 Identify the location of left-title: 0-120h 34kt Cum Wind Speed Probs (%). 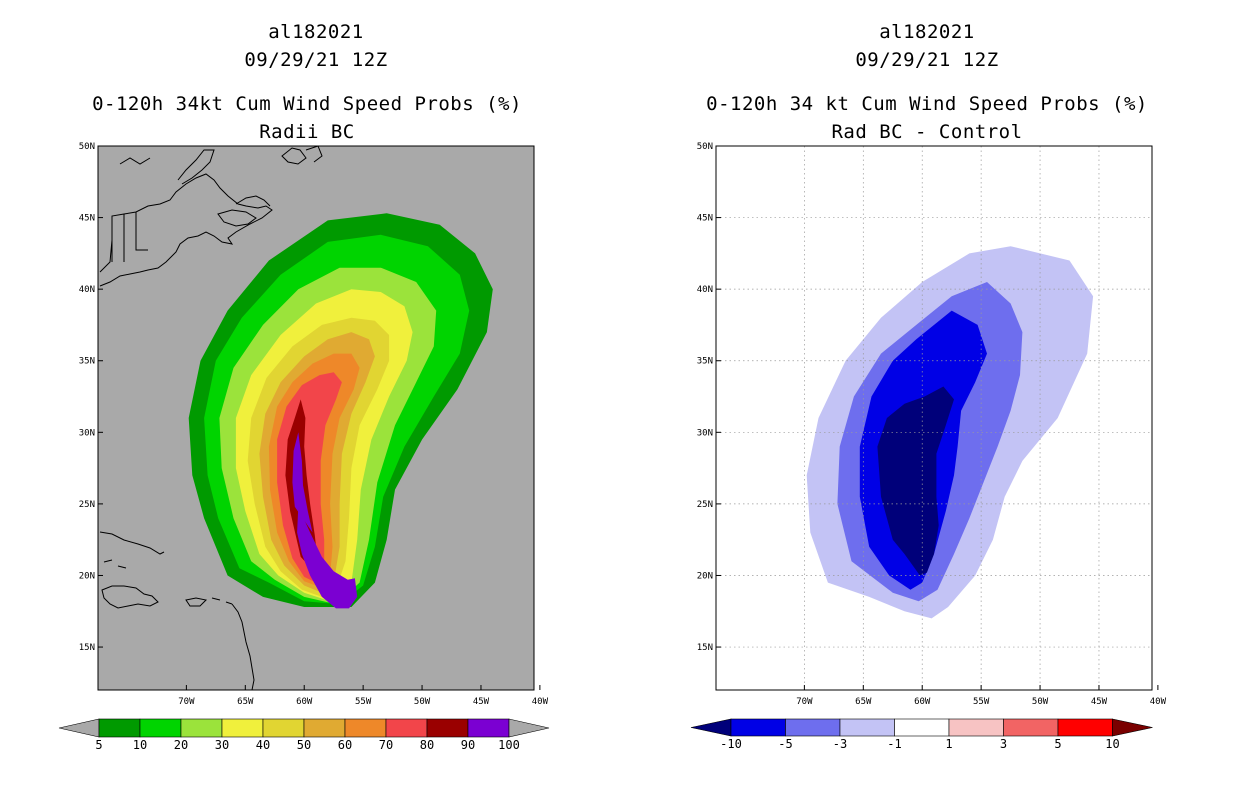
(307, 104).